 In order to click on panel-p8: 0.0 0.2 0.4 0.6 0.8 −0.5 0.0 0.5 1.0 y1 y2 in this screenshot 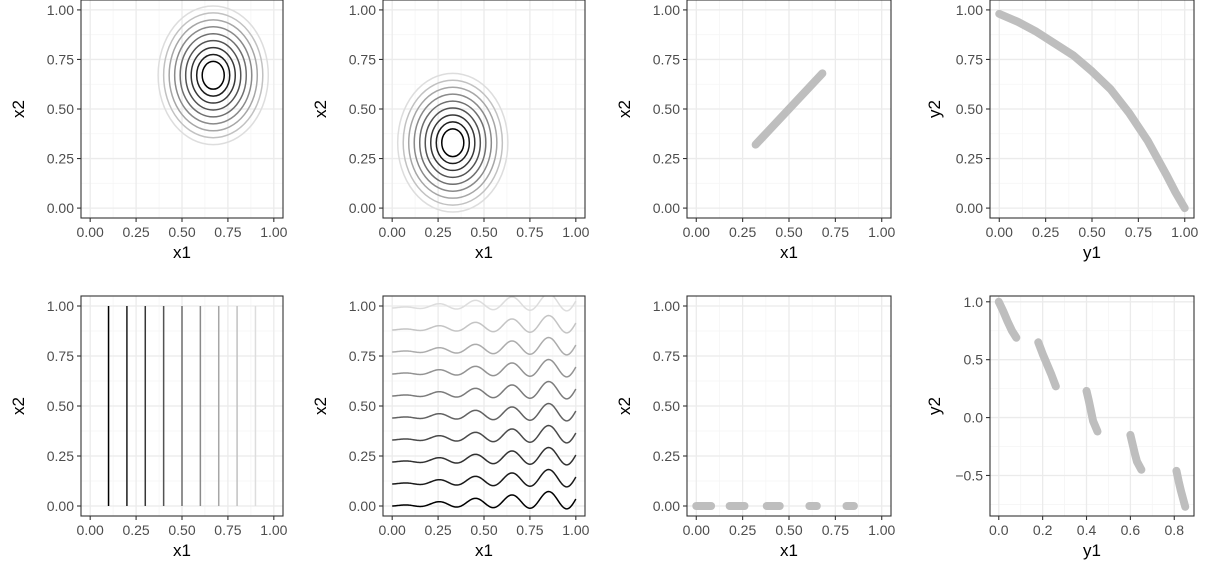, I will do `click(1060, 427)`.